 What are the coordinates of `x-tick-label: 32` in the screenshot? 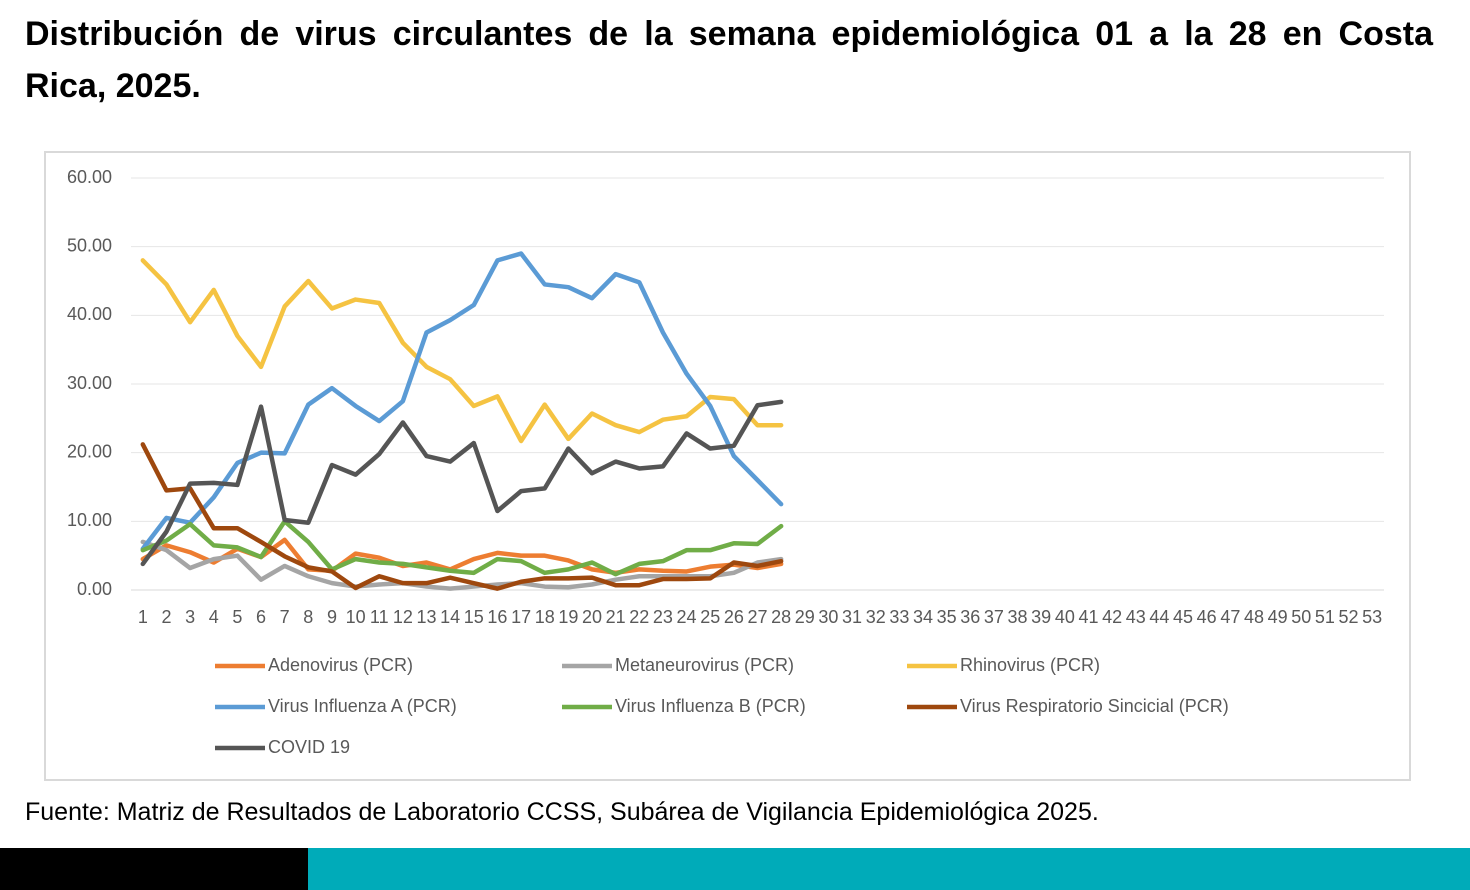 It's located at (876, 617).